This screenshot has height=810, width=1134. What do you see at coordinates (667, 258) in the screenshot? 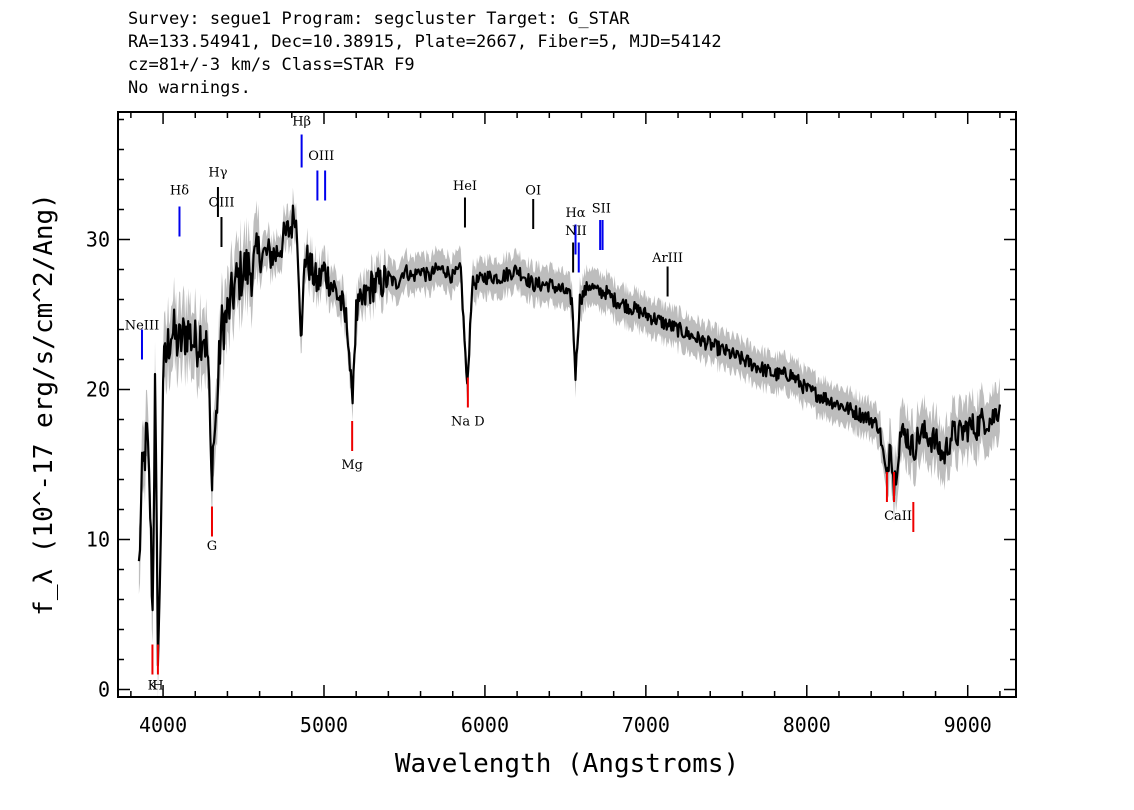
I see `emission-line-label: ArIII` at bounding box center [667, 258].